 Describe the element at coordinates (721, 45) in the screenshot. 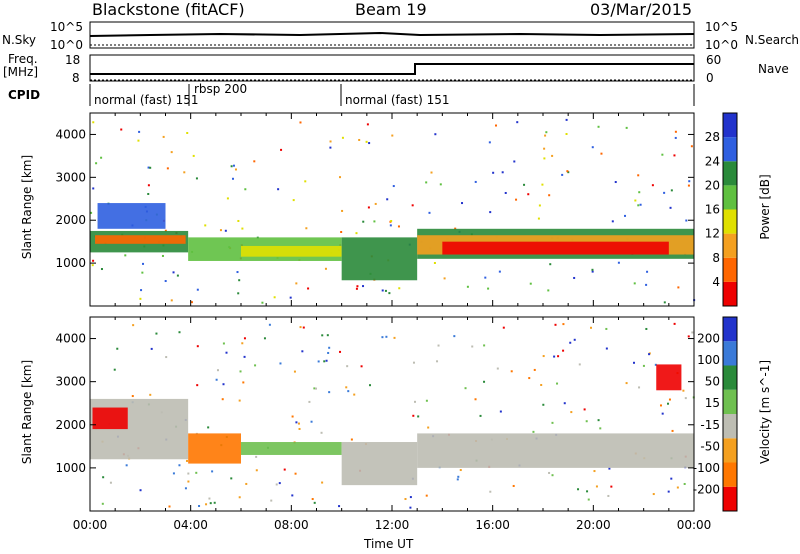

I see `noise-right-tick-low: 10^0` at that location.